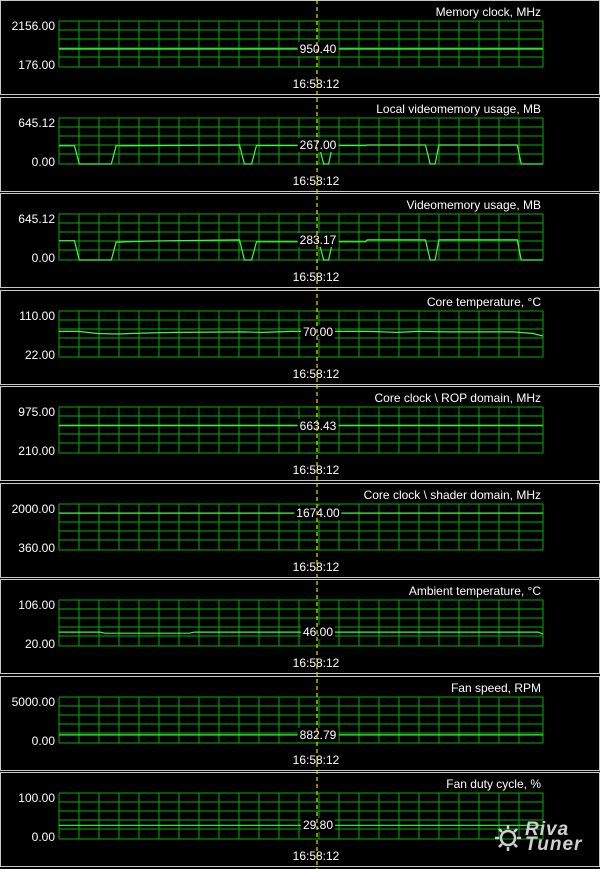 This screenshot has height=869, width=600. What do you see at coordinates (318, 425) in the screenshot?
I see `current-value: 663.43` at bounding box center [318, 425].